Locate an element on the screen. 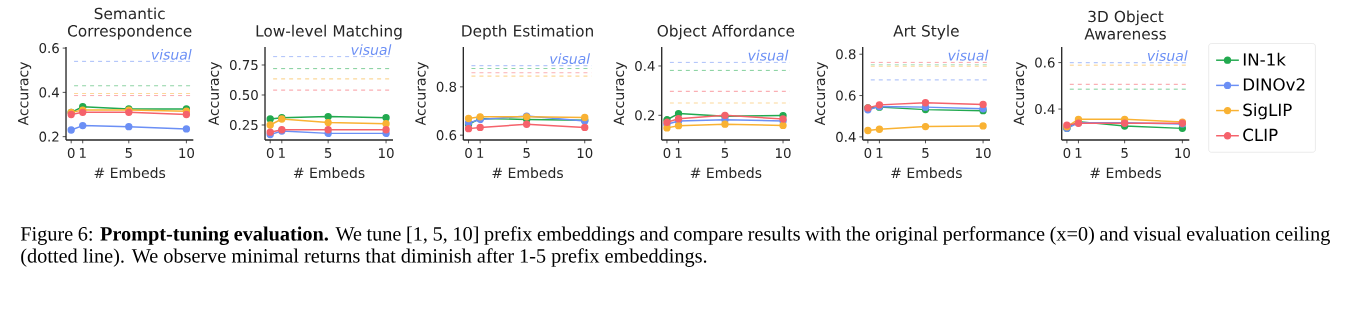 This screenshot has height=323, width=1347. chart-title: Object Affordance is located at coordinates (726, 32).